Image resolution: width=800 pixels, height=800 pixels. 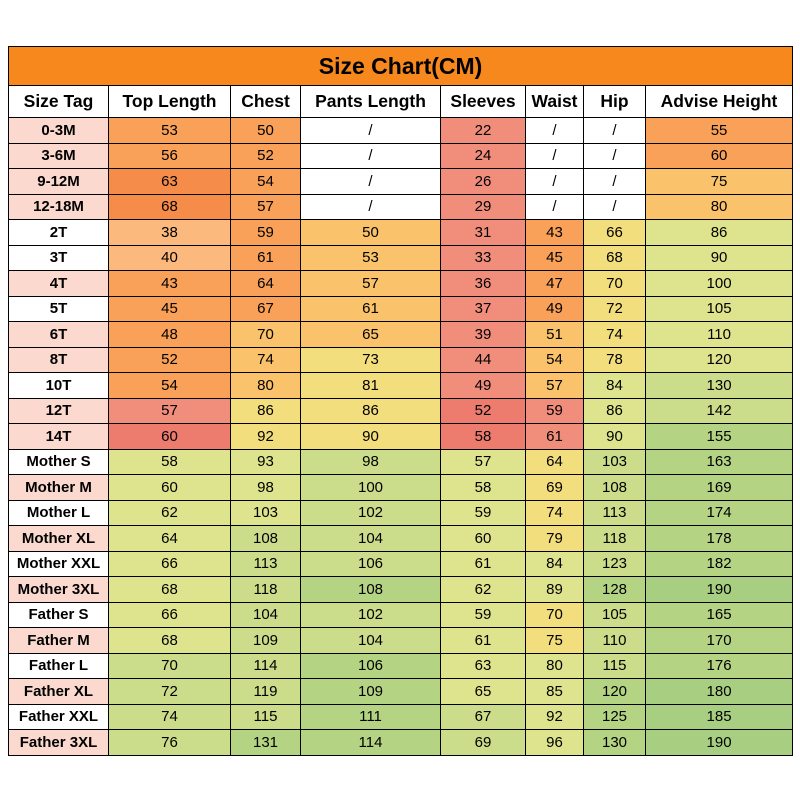 I want to click on value-cell: 89, so click(x=554, y=589).